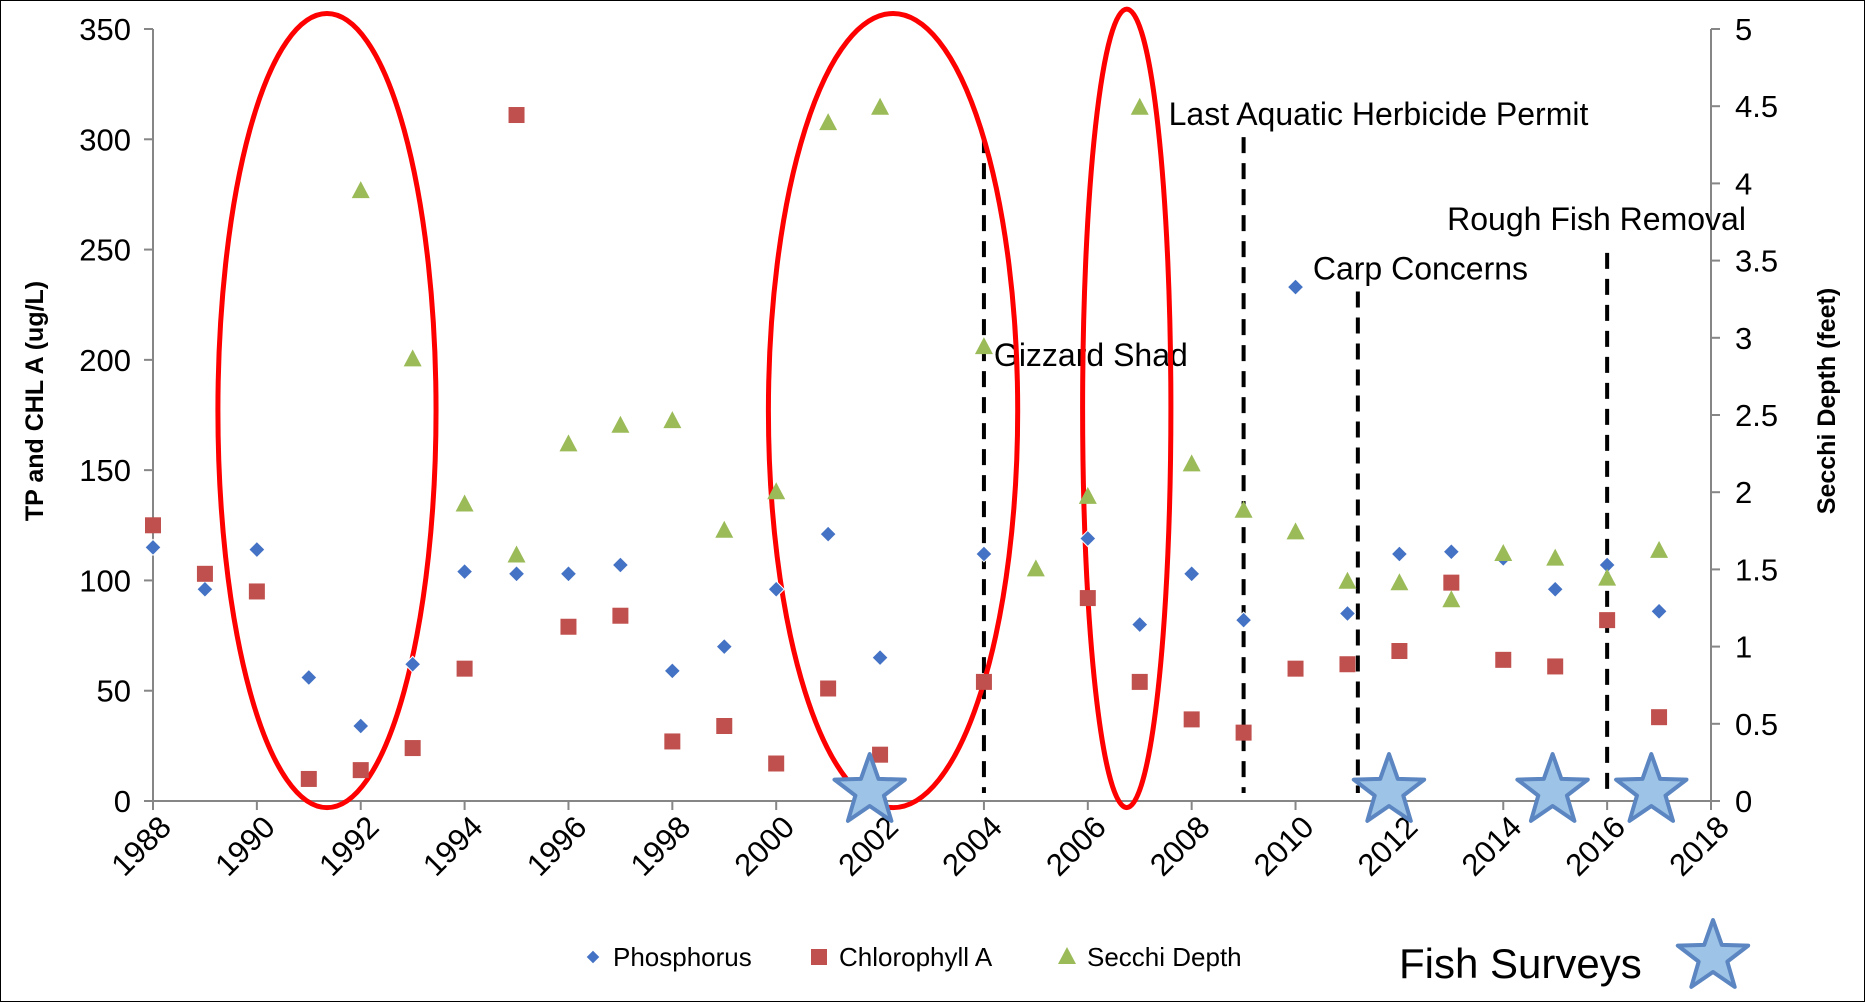 The width and height of the screenshot is (1865, 1003). I want to click on y-tick-label: 300, so click(105, 139).